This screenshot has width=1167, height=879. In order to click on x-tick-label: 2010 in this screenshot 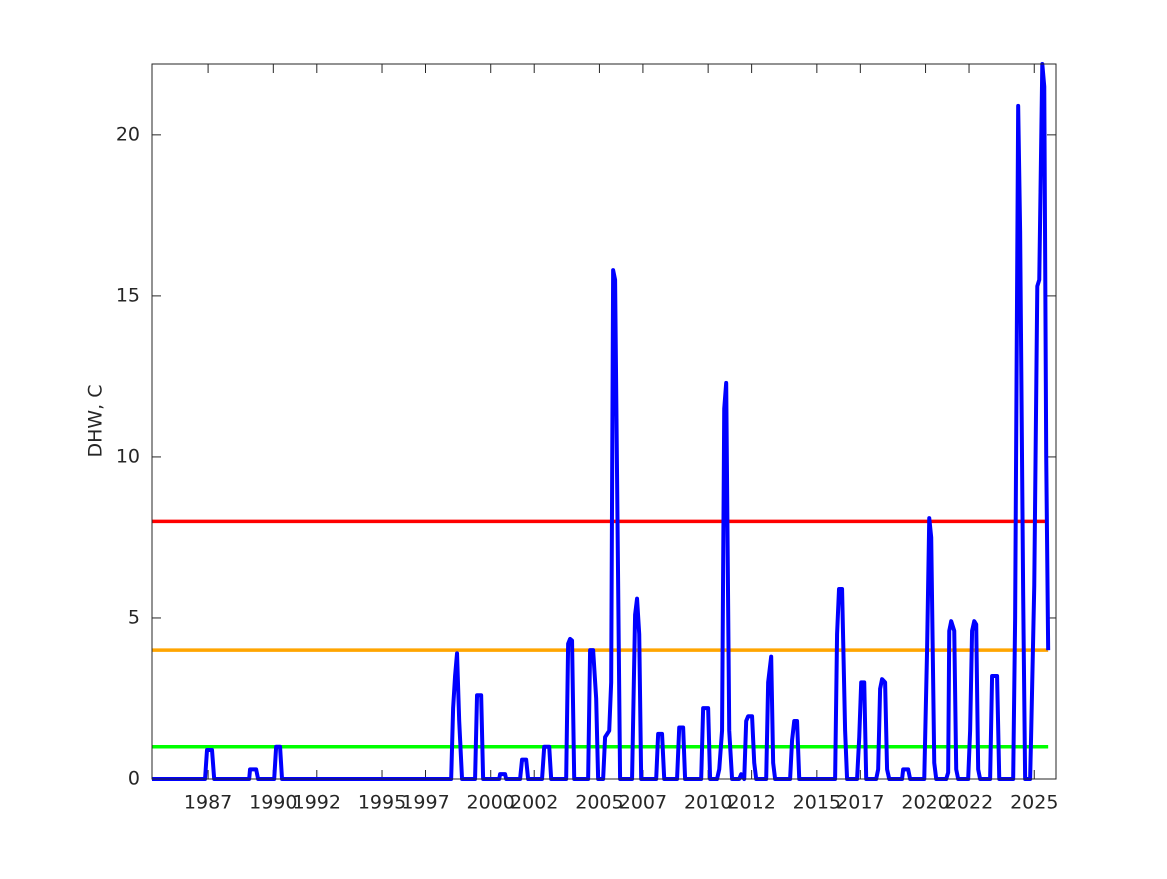, I will do `click(708, 803)`.